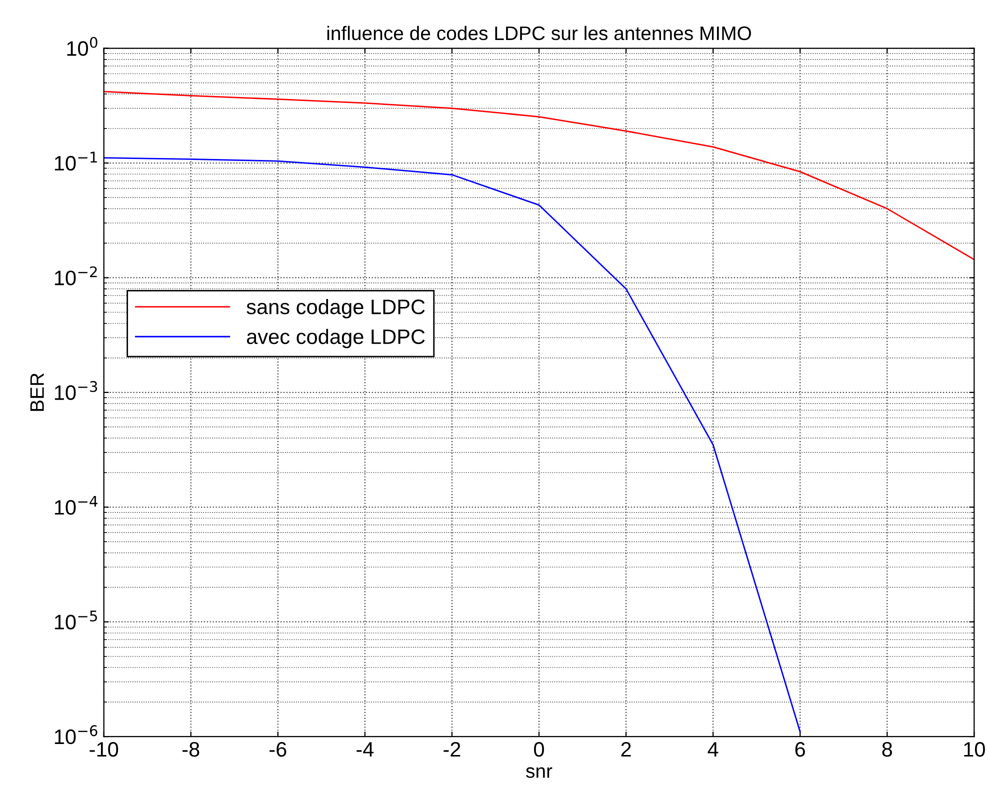 Image resolution: width=989 pixels, height=805 pixels. What do you see at coordinates (335, 338) in the screenshot?
I see `legend-label: avec codage LDPC` at bounding box center [335, 338].